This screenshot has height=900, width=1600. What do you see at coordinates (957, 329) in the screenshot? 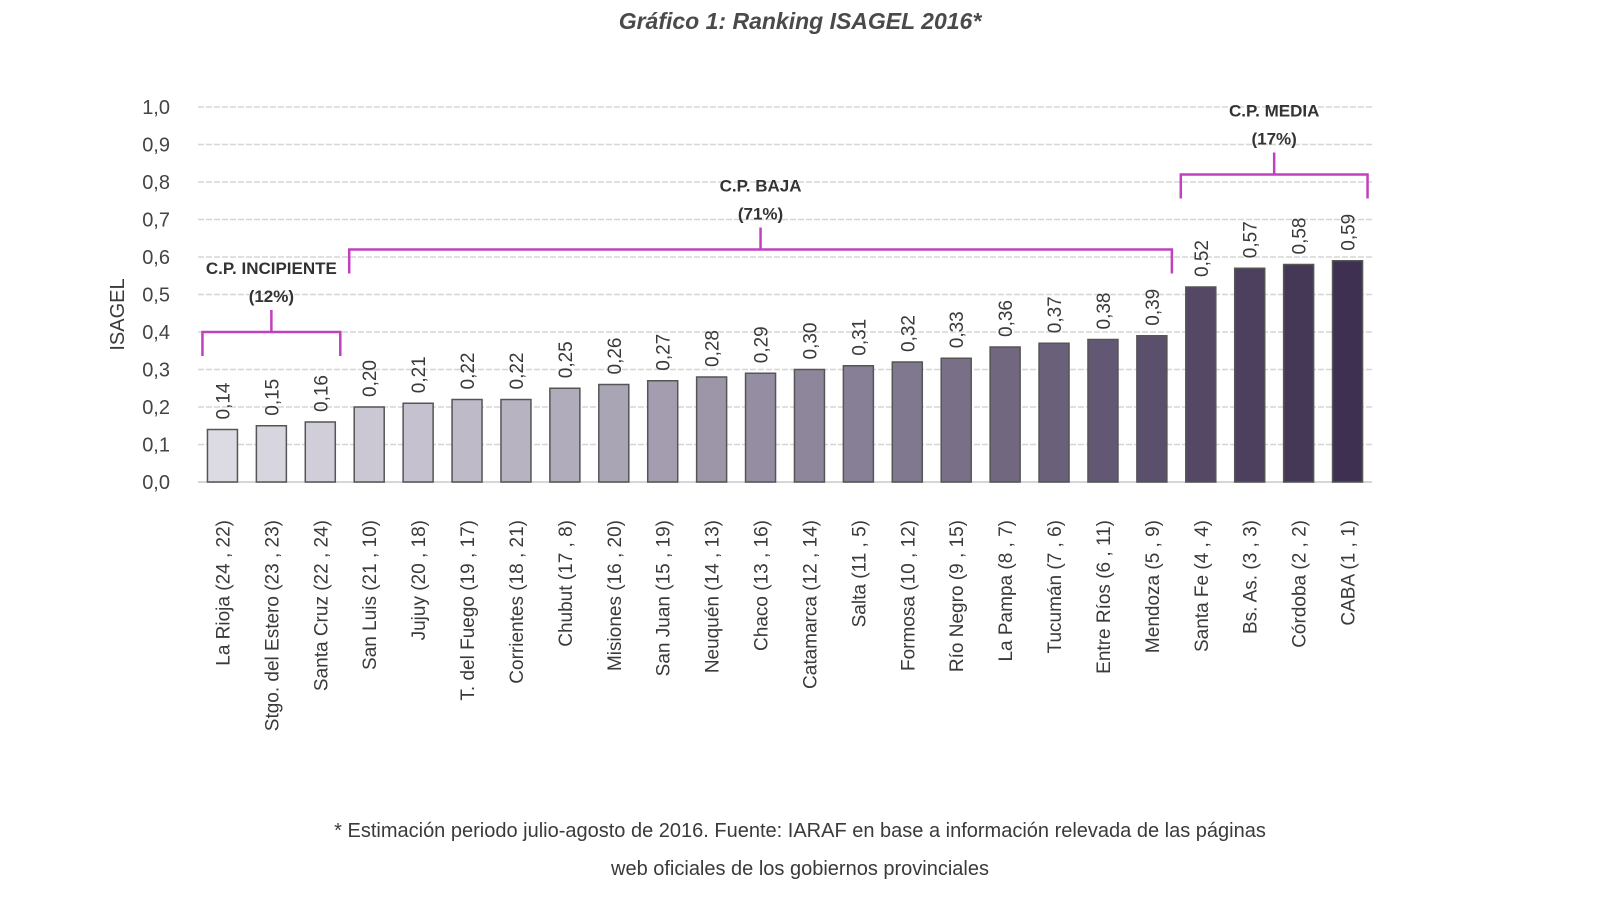
I see `value-label: 0,33` at bounding box center [957, 329].